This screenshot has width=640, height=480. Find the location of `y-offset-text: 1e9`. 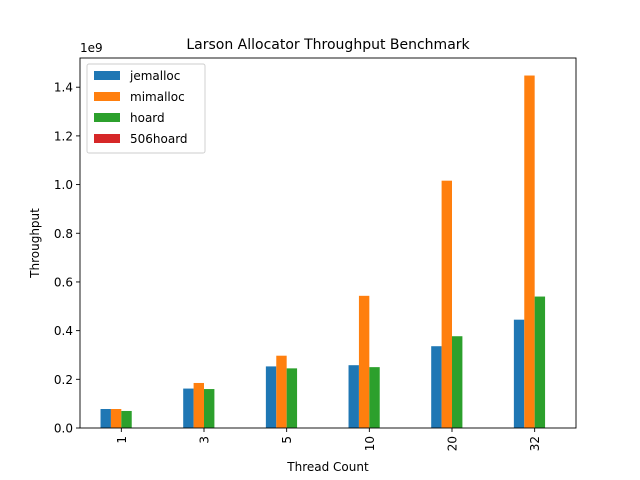

y-offset-text: 1e9 is located at coordinates (91, 48).